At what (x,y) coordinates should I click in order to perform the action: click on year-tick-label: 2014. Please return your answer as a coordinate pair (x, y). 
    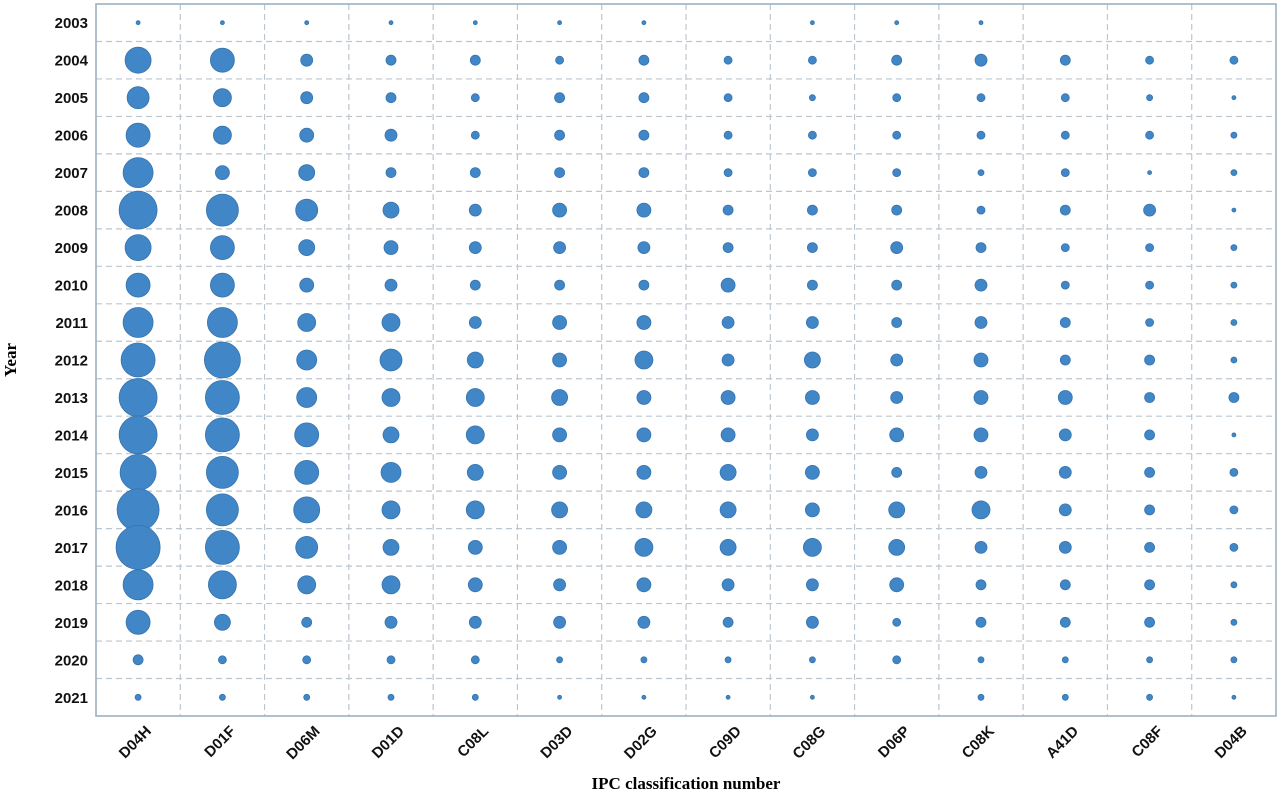
    Looking at the image, I should click on (72, 435).